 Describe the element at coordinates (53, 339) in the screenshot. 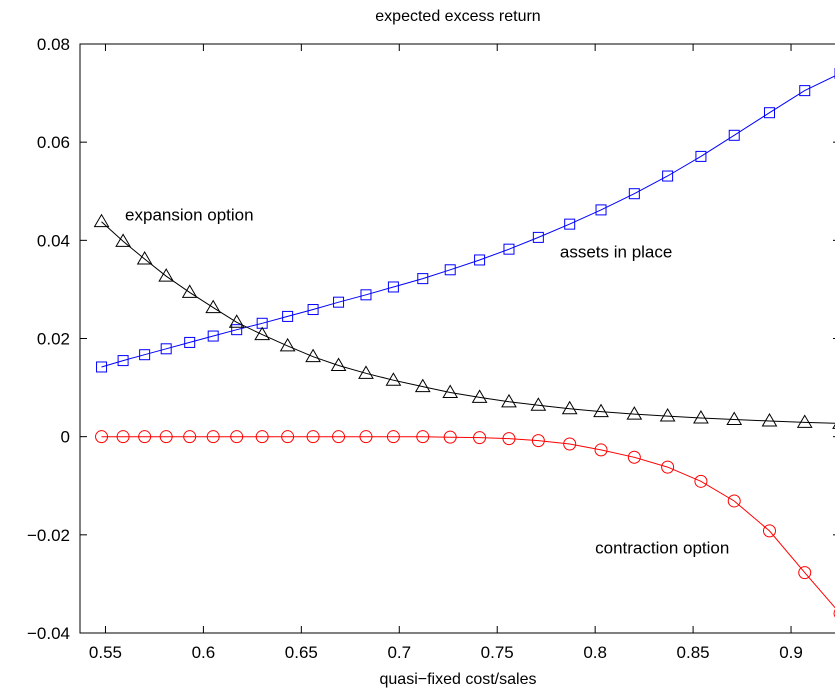

I see `y-tick-label-3: 0.02` at that location.